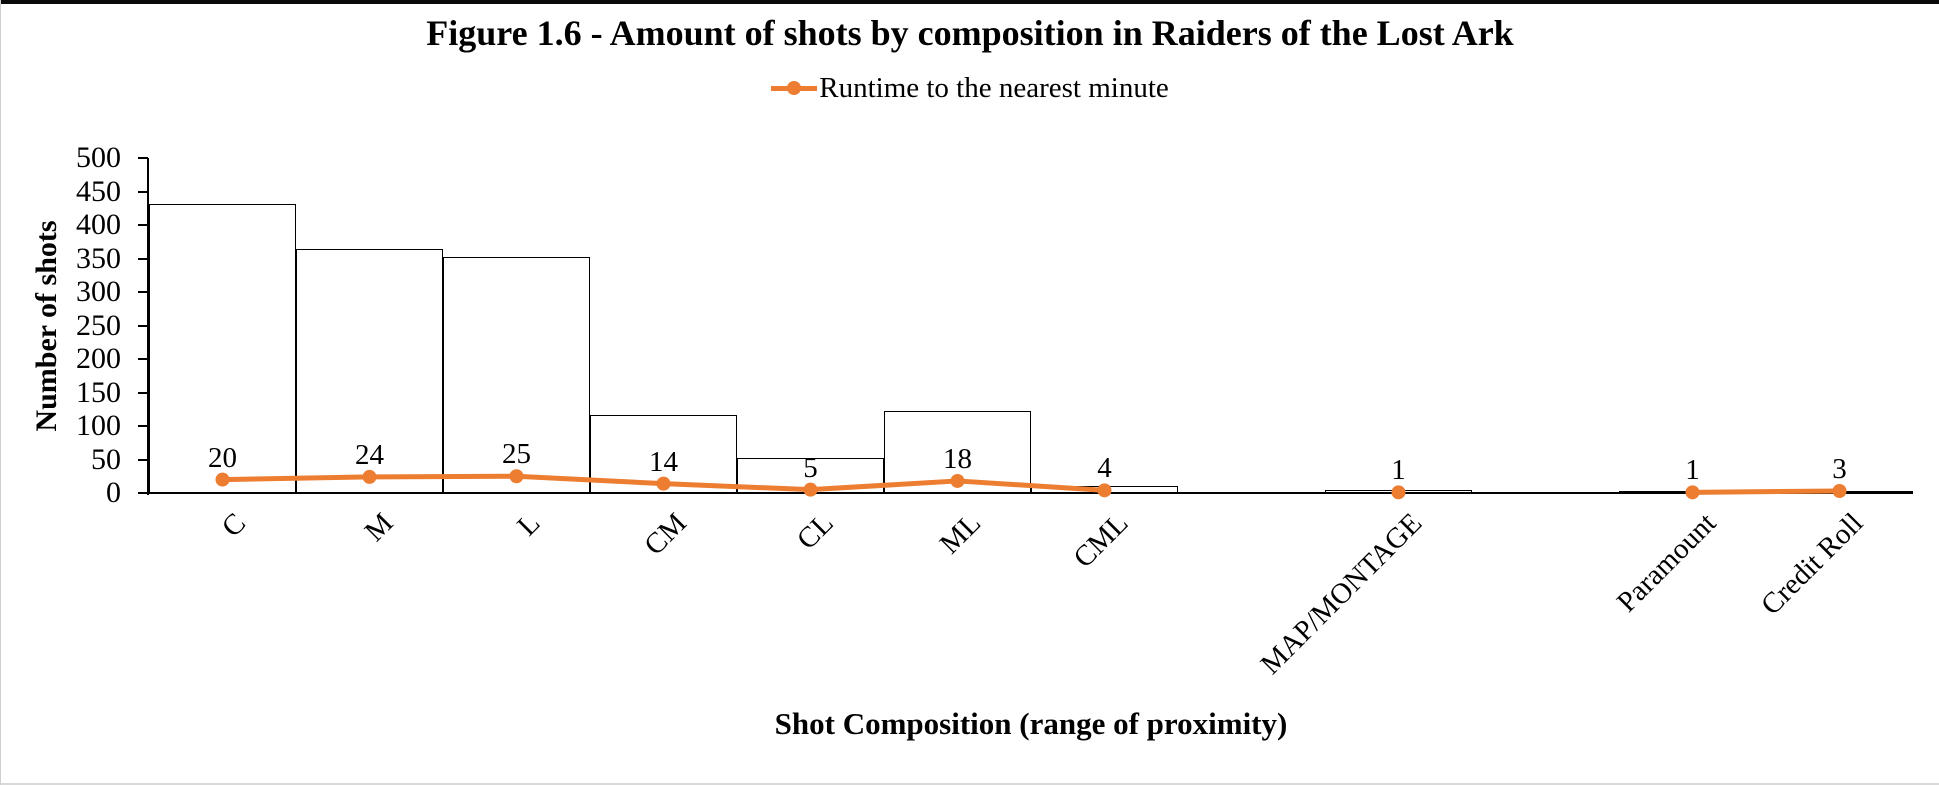  What do you see at coordinates (663, 461) in the screenshot?
I see `runtime-data-label: 14` at bounding box center [663, 461].